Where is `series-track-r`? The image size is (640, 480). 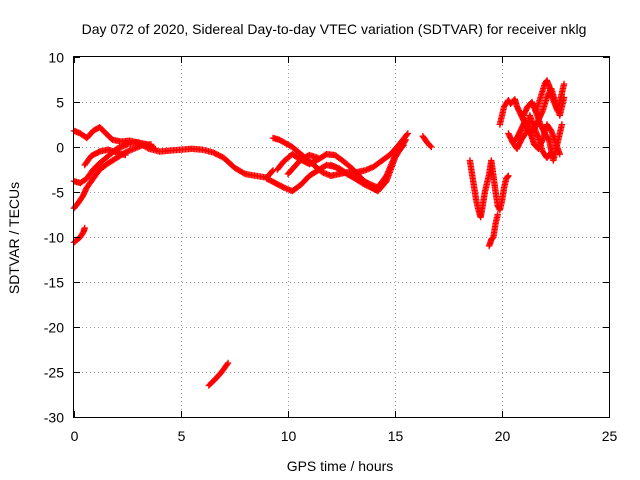
series-track-r is located at coordinates (550, 96).